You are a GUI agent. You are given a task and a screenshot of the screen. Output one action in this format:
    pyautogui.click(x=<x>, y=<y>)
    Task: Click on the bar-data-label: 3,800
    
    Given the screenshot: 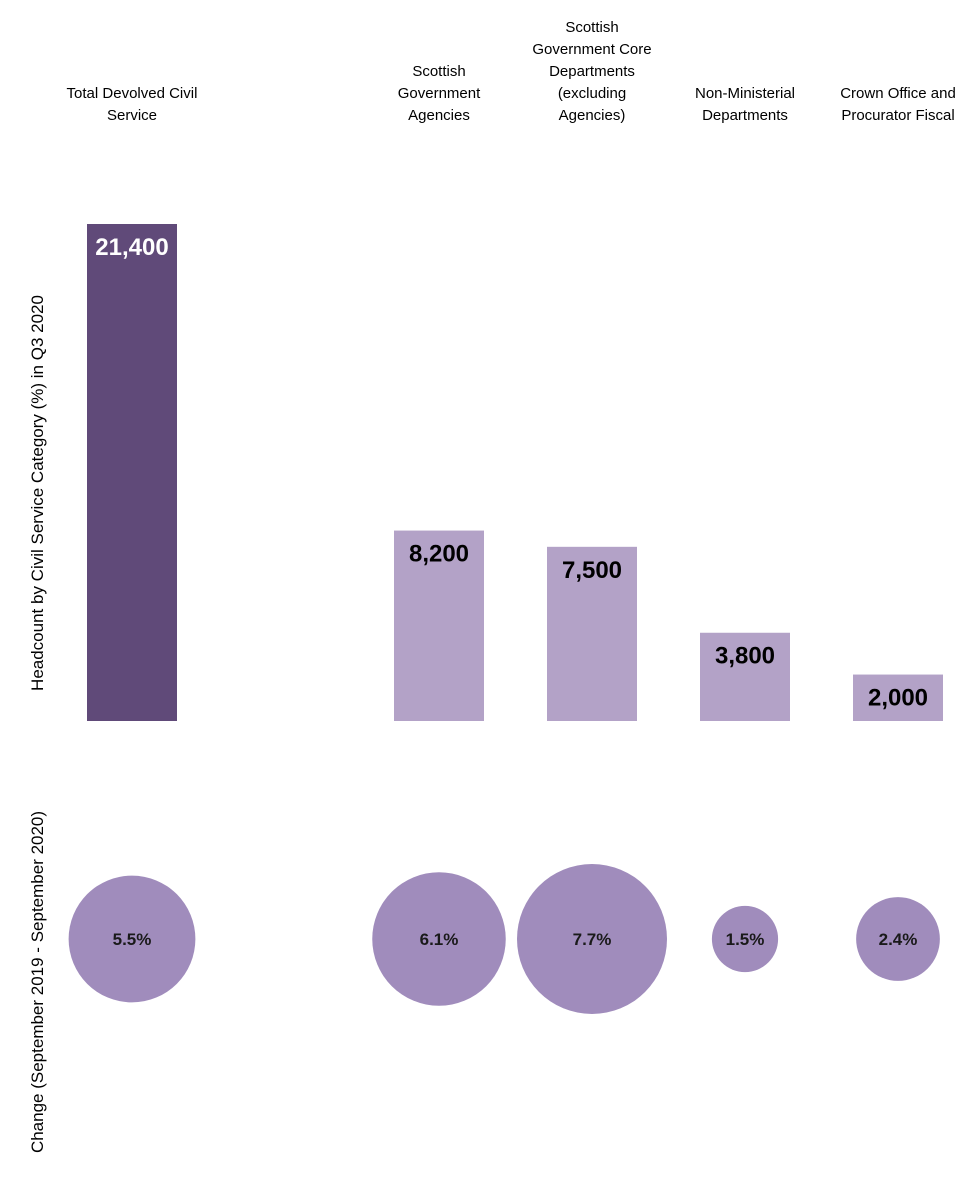 What is the action you would take?
    pyautogui.click(x=745, y=656)
    